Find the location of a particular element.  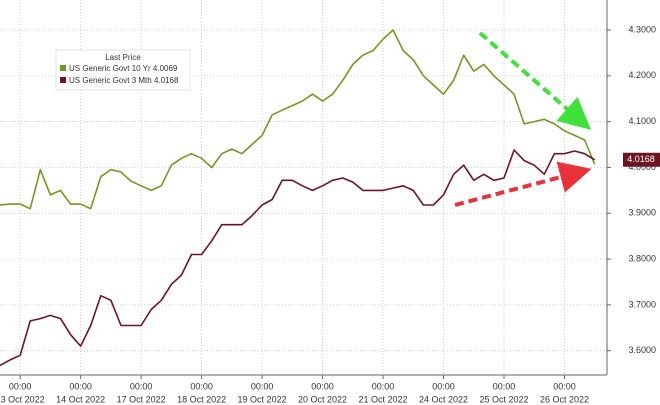

badge-box is located at coordinates (641, 159).